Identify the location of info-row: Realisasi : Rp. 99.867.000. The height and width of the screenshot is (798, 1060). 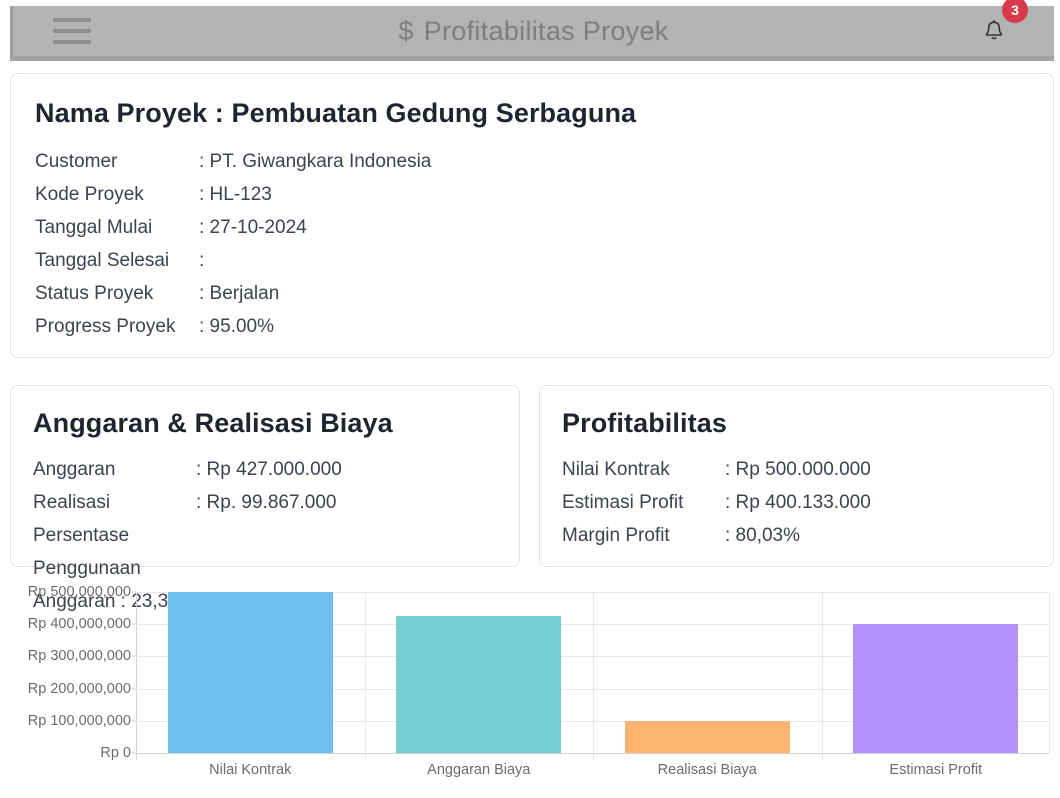
(265, 502).